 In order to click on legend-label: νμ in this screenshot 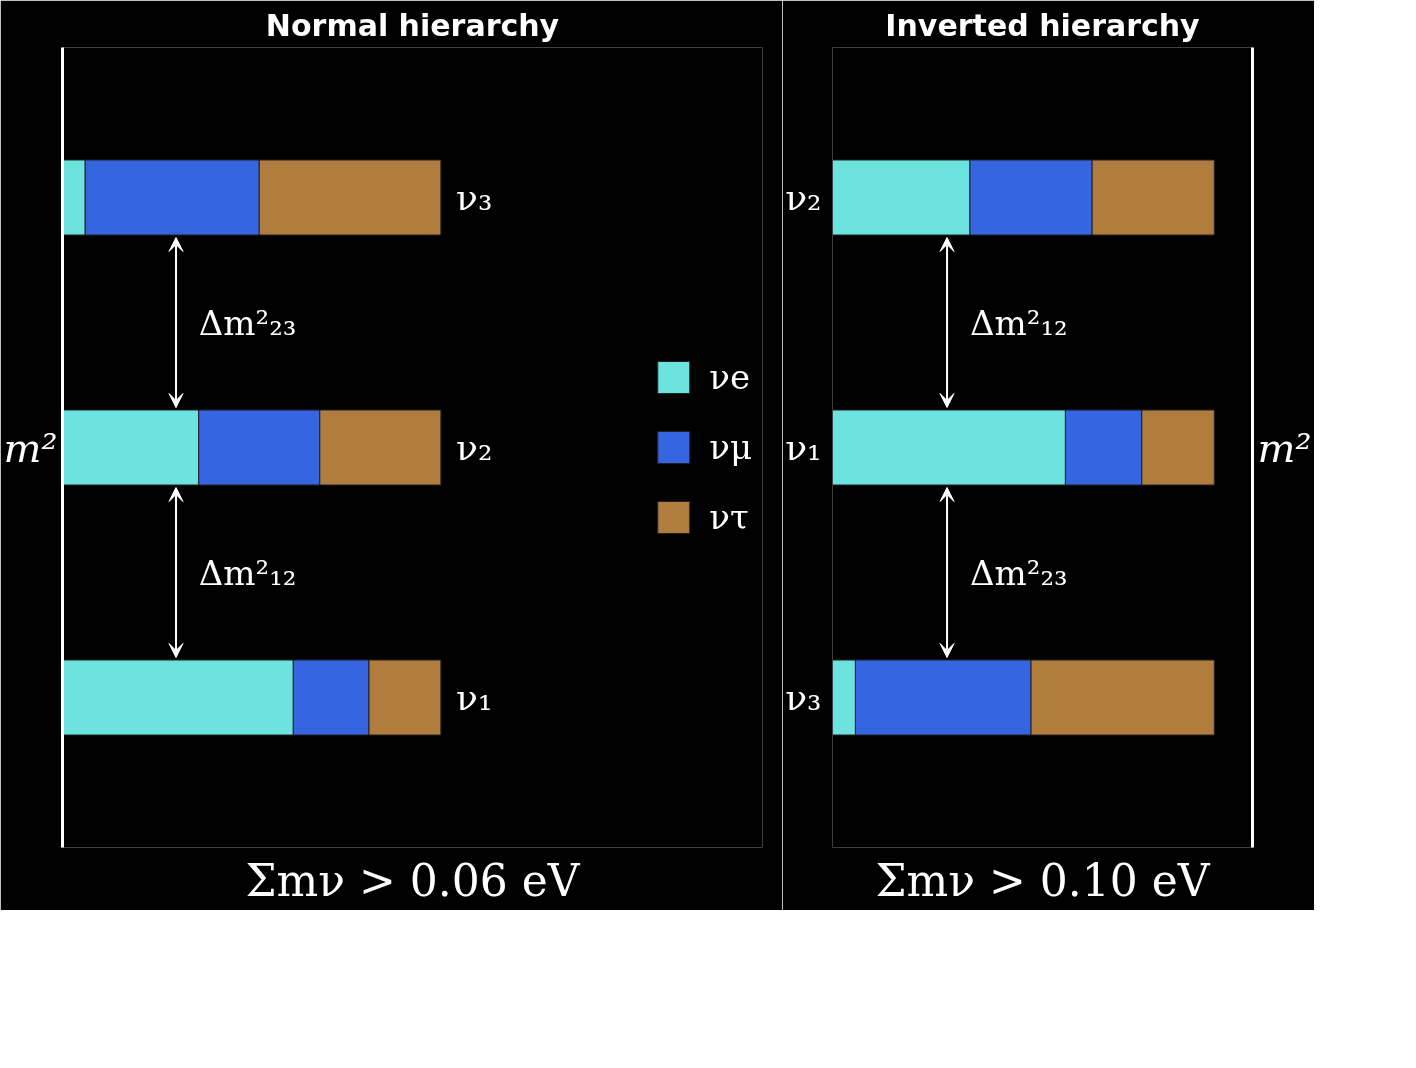, I will do `click(730, 447)`.